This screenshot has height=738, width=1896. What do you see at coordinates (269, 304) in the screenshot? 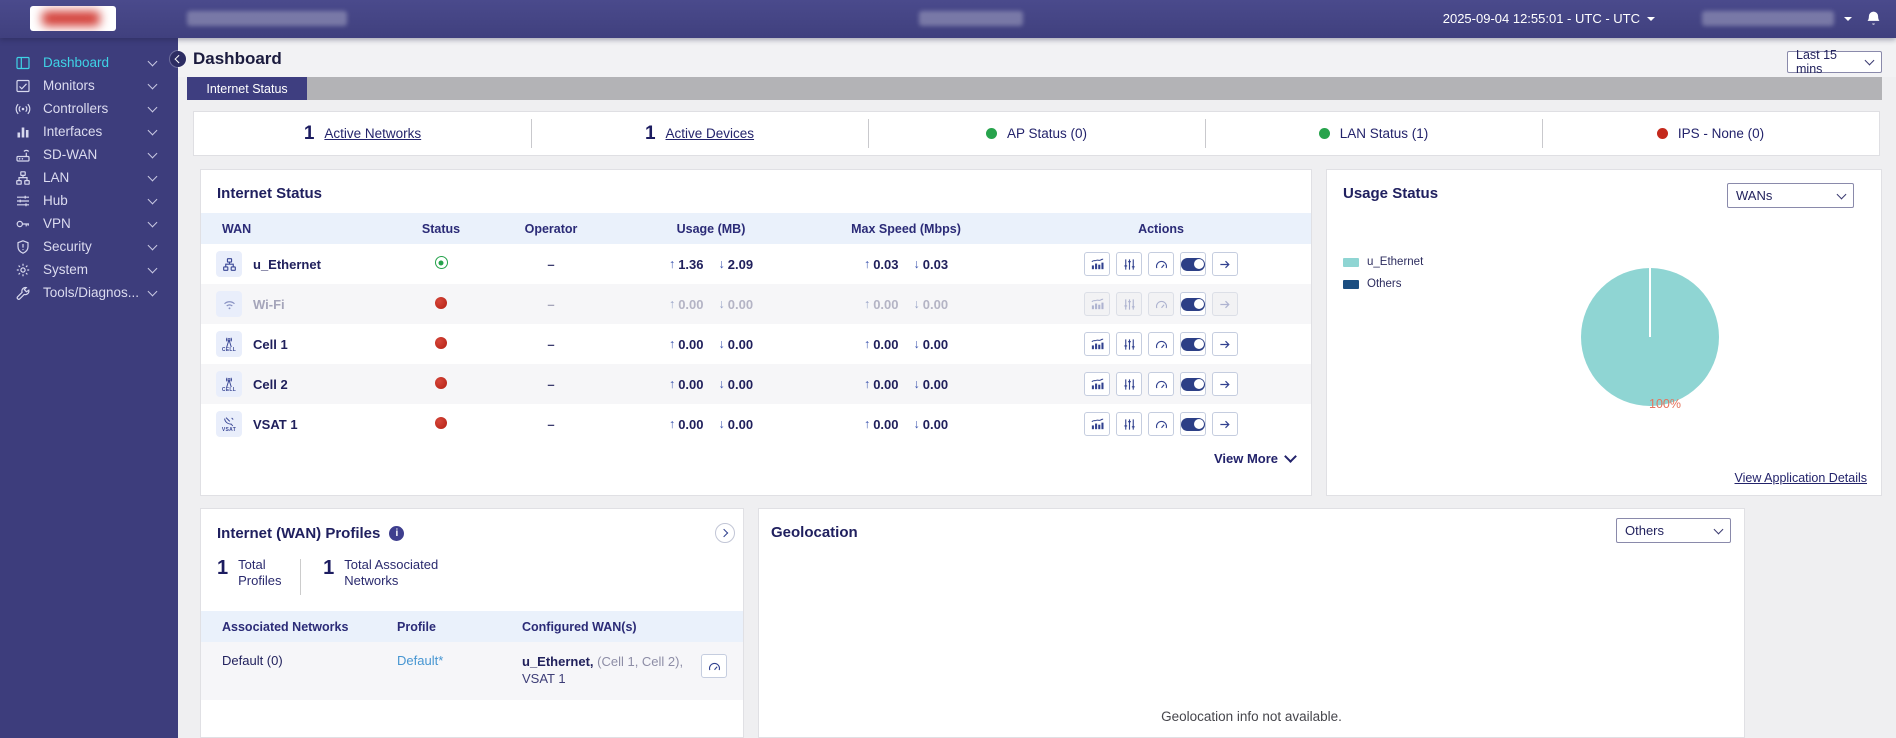
I see `wan-name: Wi-Fi` at bounding box center [269, 304].